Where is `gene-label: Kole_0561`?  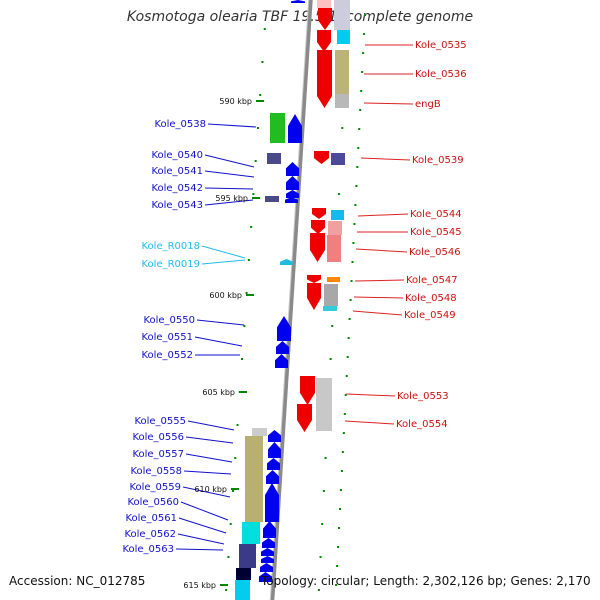 gene-label: Kole_0561 is located at coordinates (151, 518).